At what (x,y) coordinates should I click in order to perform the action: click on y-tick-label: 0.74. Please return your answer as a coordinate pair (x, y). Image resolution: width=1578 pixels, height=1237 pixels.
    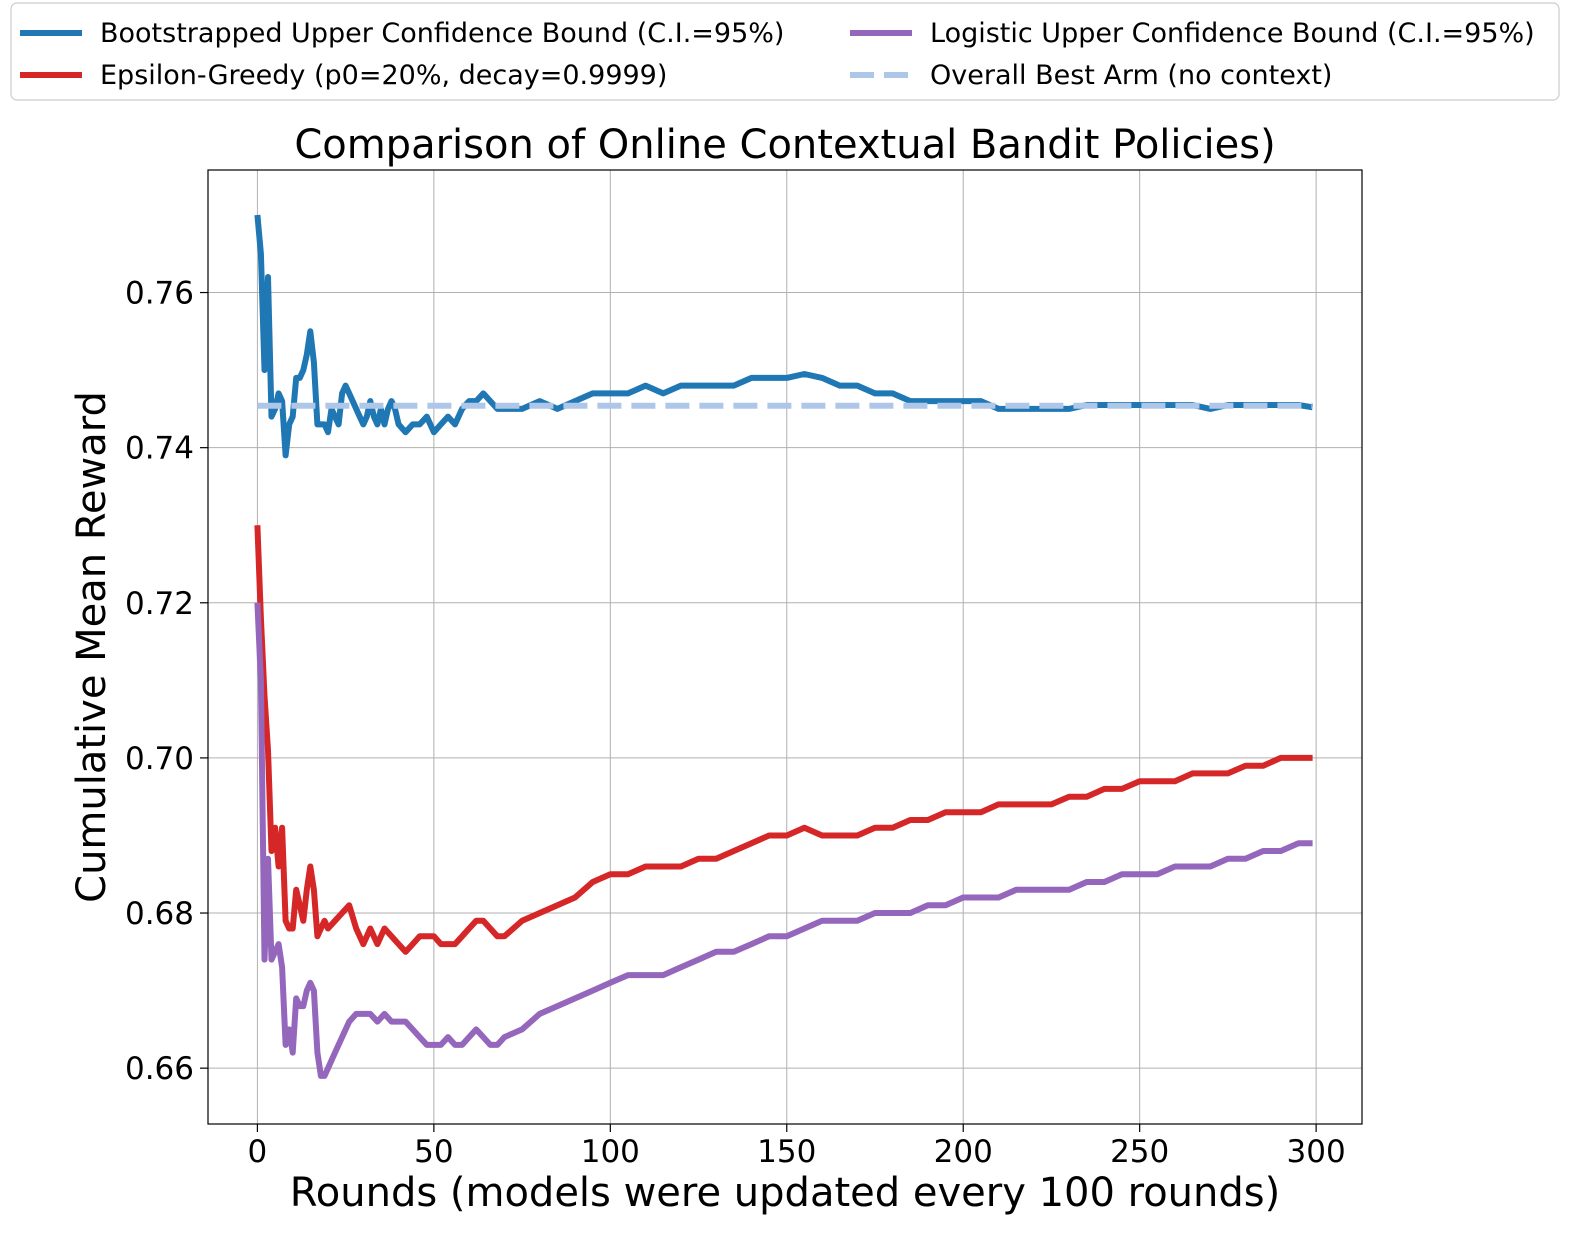
    Looking at the image, I should click on (159, 449).